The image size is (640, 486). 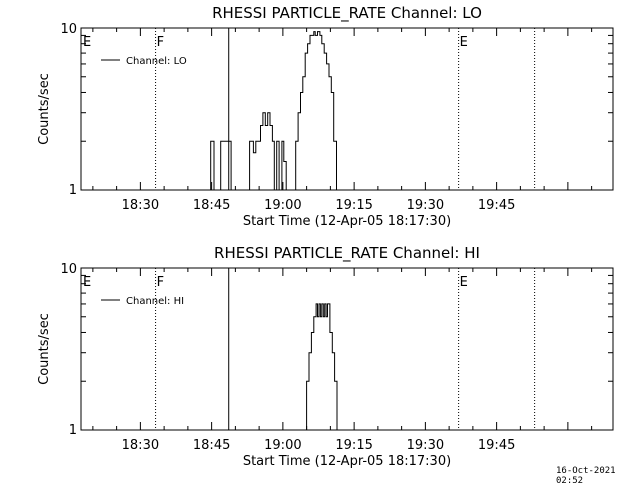 What do you see at coordinates (44, 349) in the screenshot?
I see `p2-y-axis-label: Counts/sec` at bounding box center [44, 349].